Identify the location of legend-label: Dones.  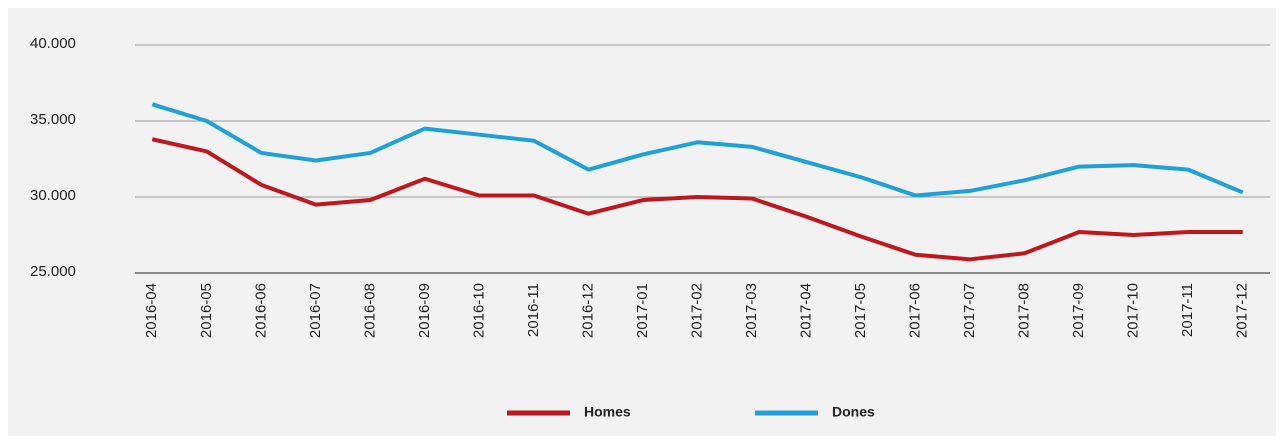
(853, 412).